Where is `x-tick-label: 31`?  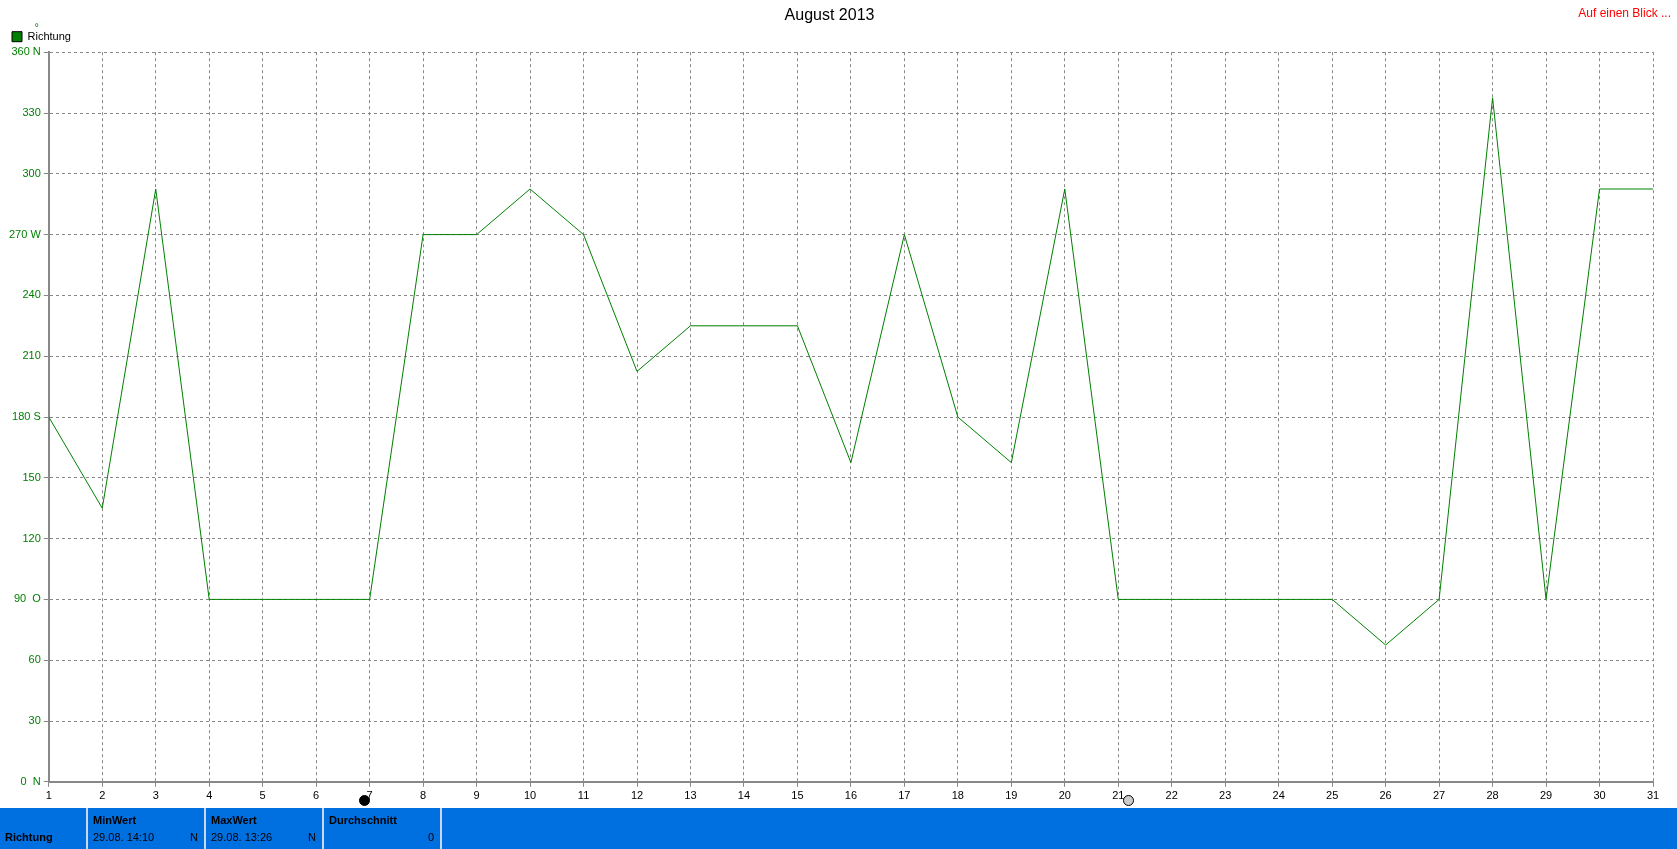
x-tick-label: 31 is located at coordinates (1653, 795).